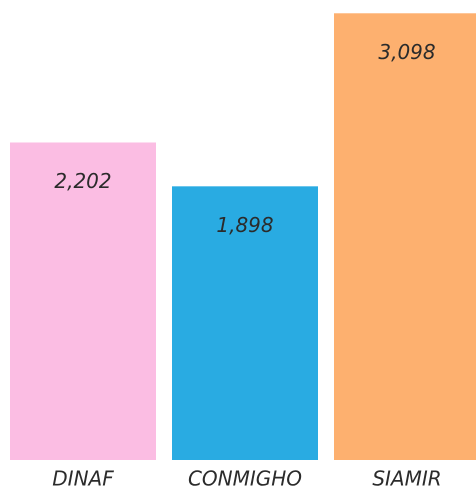 The width and height of the screenshot is (476, 492). Describe the element at coordinates (83, 479) in the screenshot. I see `x-tick-label: DINAF` at that location.